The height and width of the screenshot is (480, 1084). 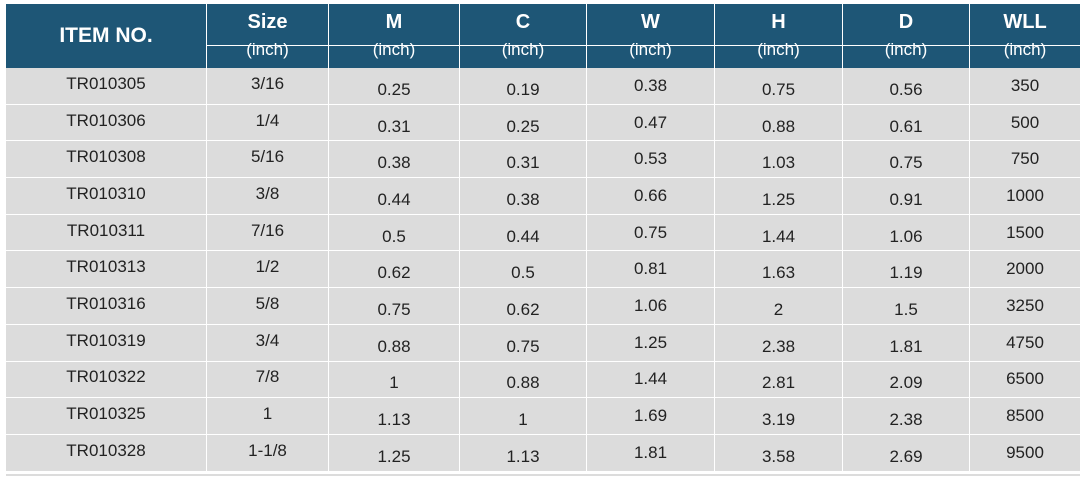 What do you see at coordinates (393, 452) in the screenshot?
I see `cell-m: 1.25` at bounding box center [393, 452].